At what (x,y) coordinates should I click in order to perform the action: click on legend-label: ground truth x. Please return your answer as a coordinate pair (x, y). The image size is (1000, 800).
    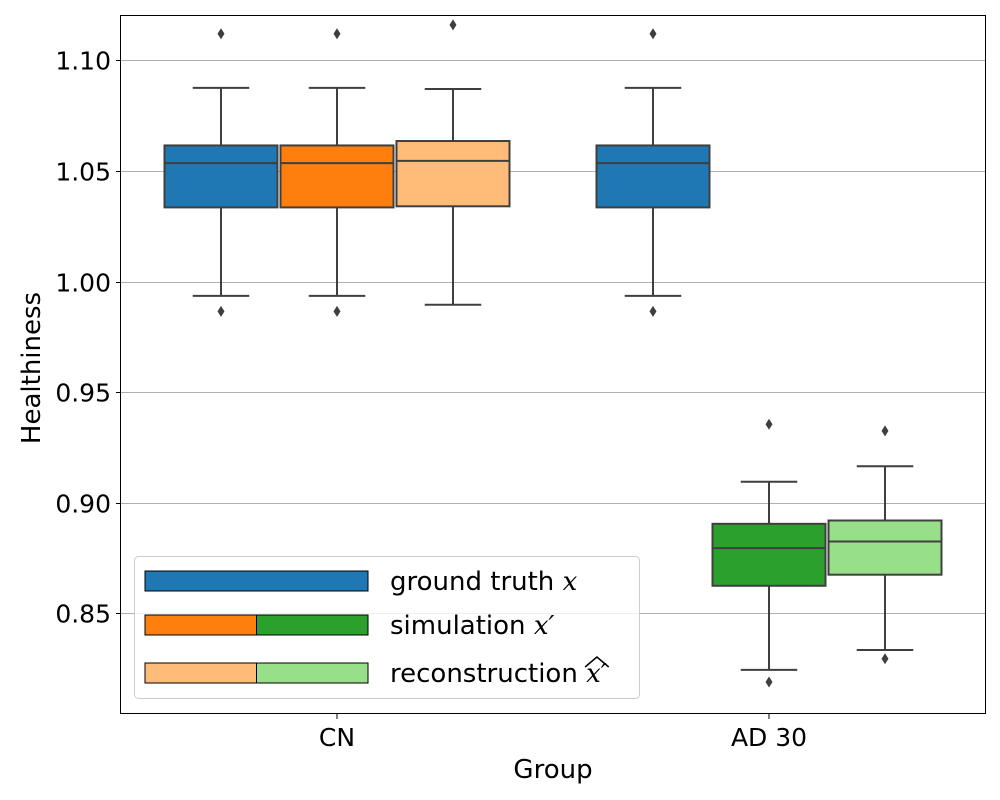
    Looking at the image, I should click on (484, 582).